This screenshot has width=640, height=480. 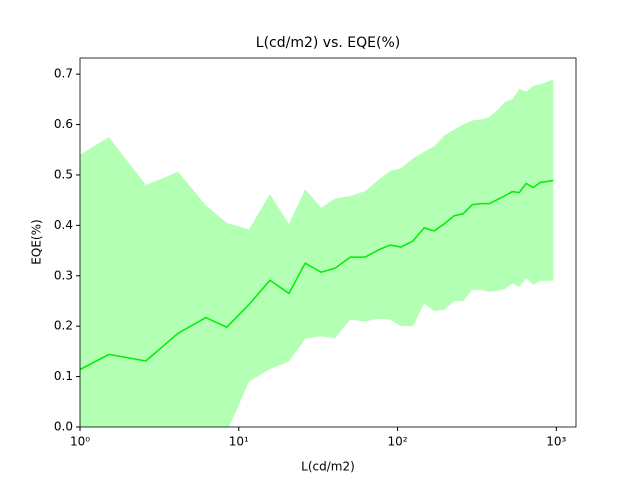 What do you see at coordinates (63, 376) in the screenshot?
I see `y-tick-label: 0.1` at bounding box center [63, 376].